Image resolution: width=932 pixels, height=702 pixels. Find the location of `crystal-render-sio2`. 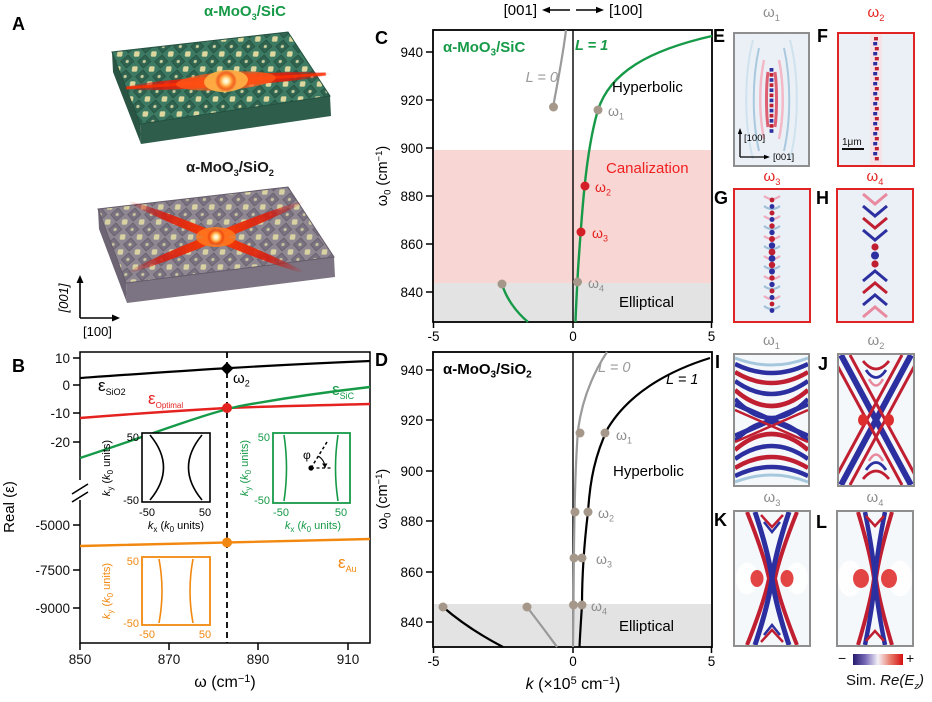

crystal-render-sio2 is located at coordinates (216, 244).